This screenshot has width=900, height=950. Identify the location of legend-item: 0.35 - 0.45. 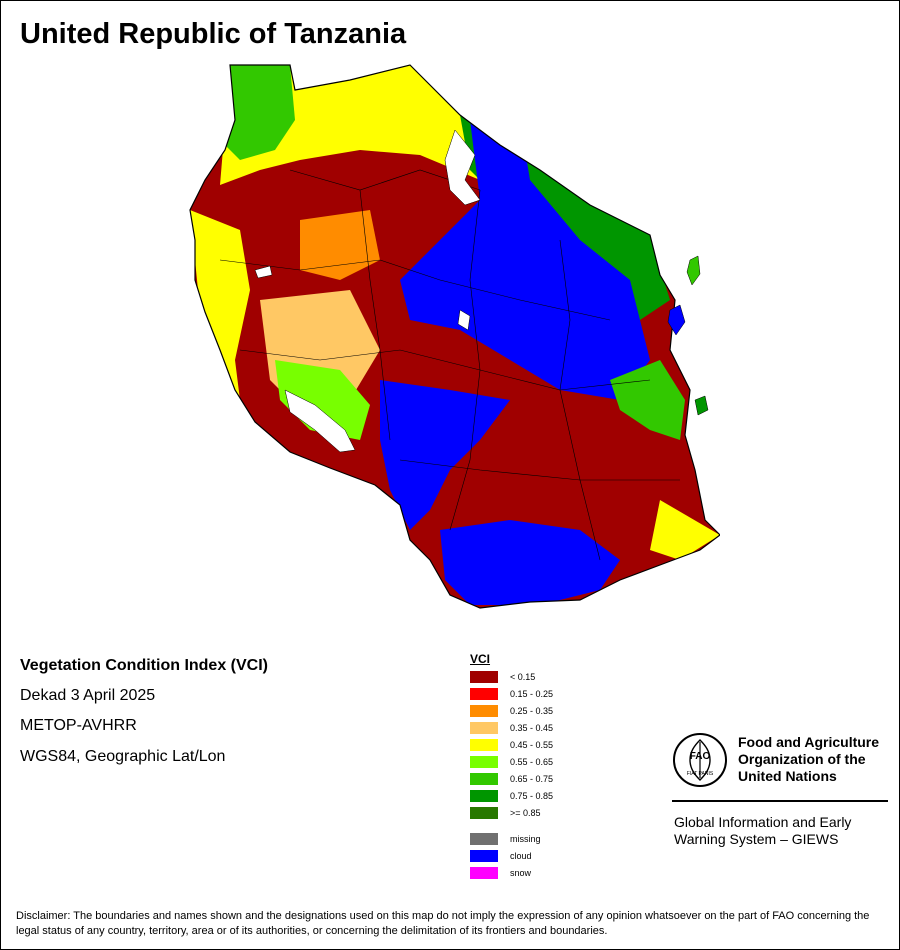
(511, 727).